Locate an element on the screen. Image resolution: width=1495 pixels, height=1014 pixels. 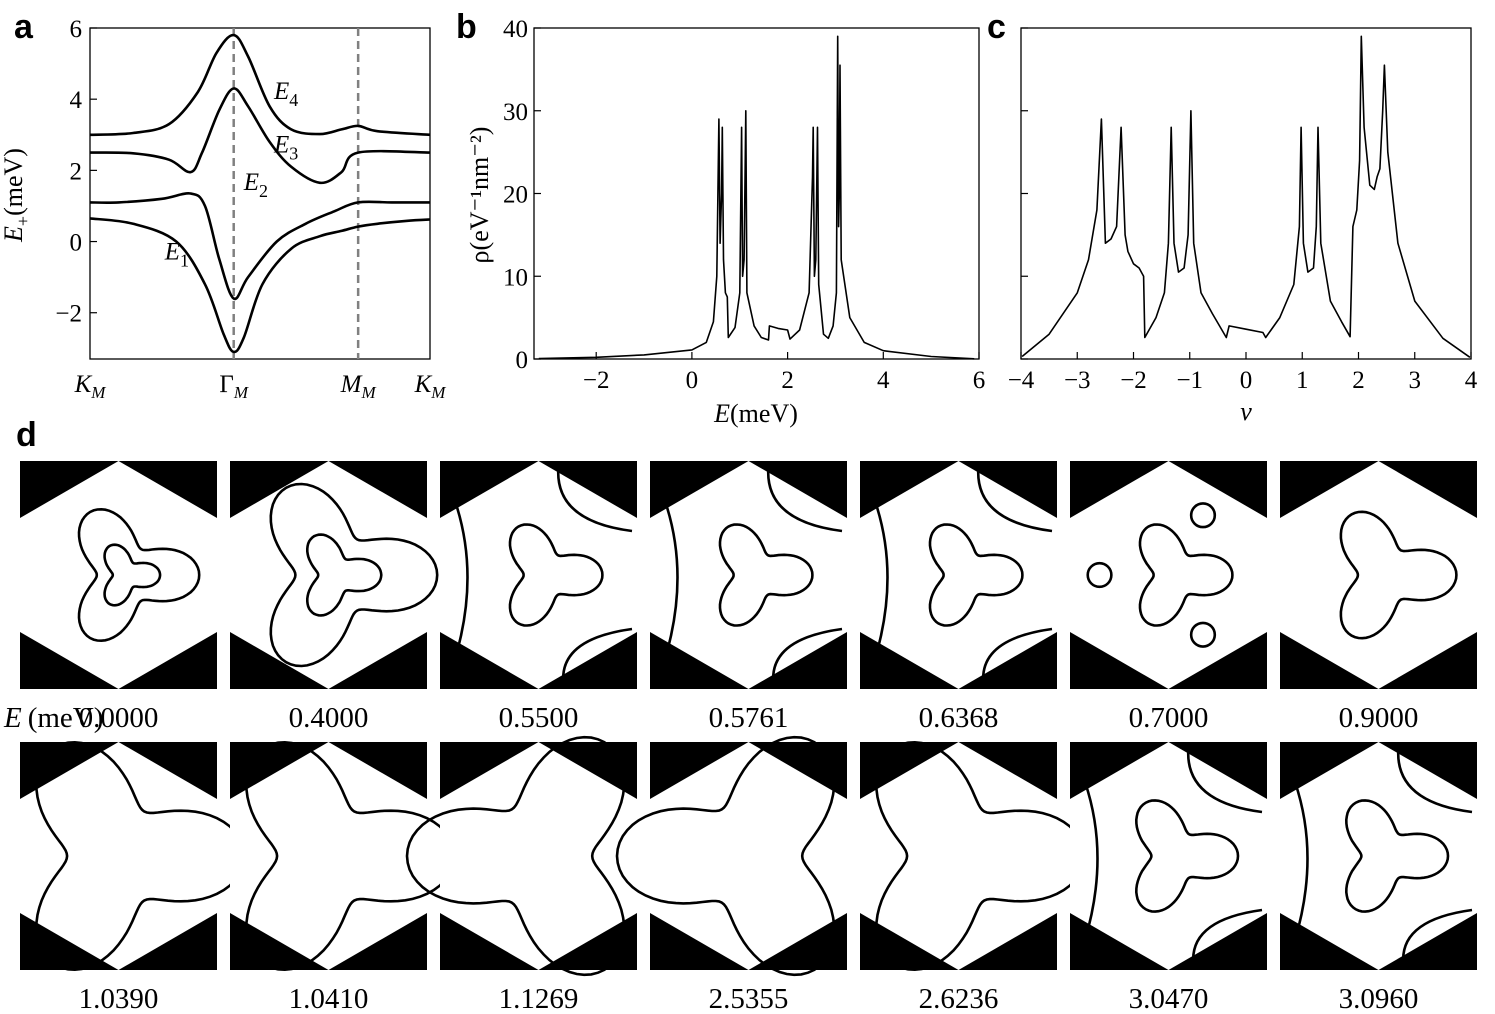
x-tick-label: KM is located at coordinates (90, 386).